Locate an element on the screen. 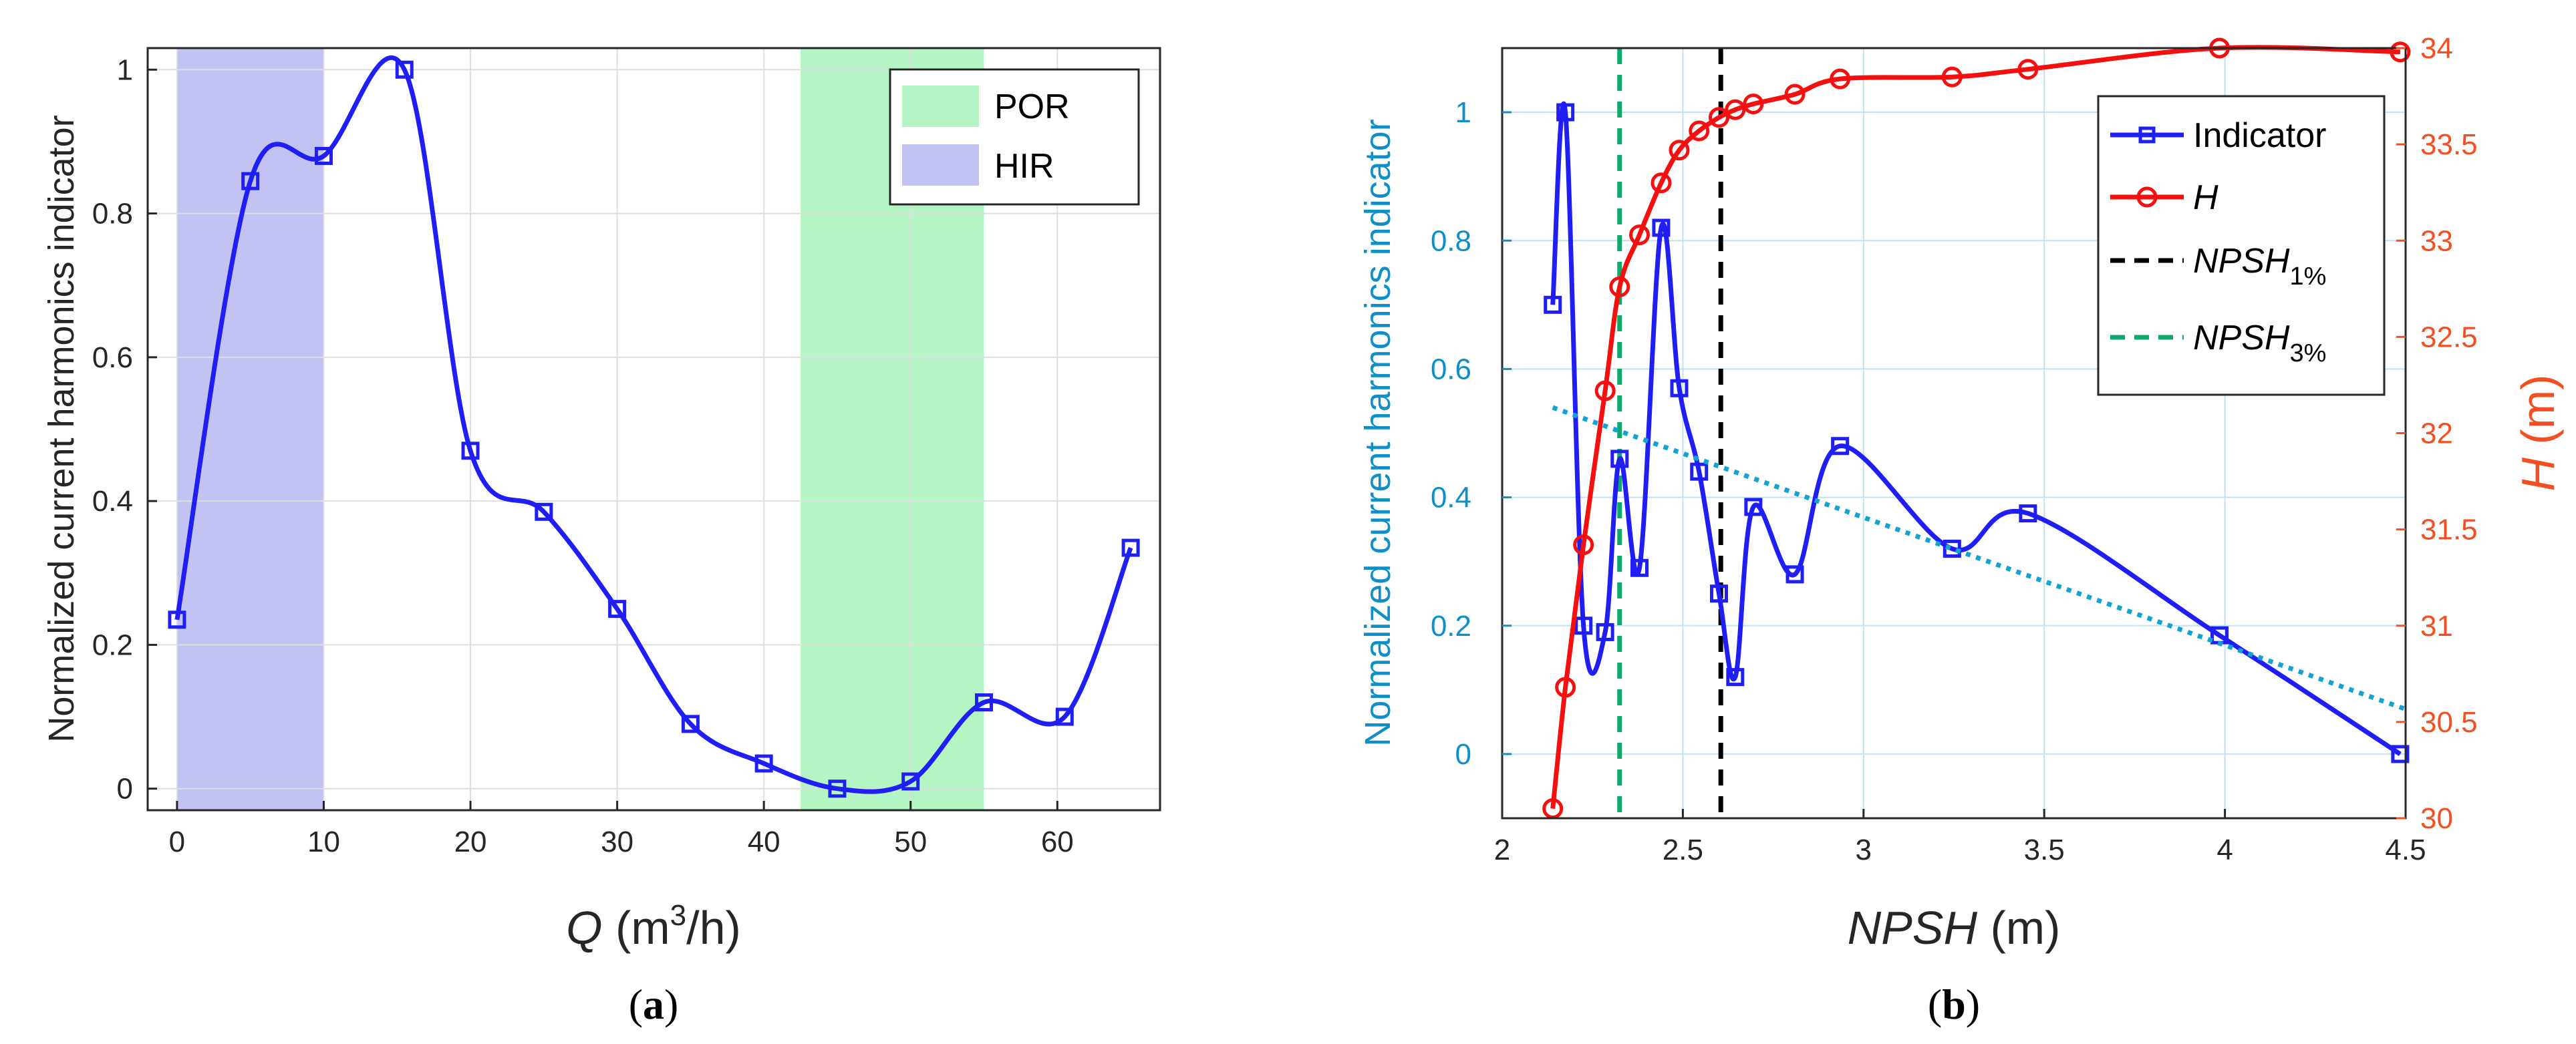  b-ytick-right-label: 30.5 is located at coordinates (2449, 723).